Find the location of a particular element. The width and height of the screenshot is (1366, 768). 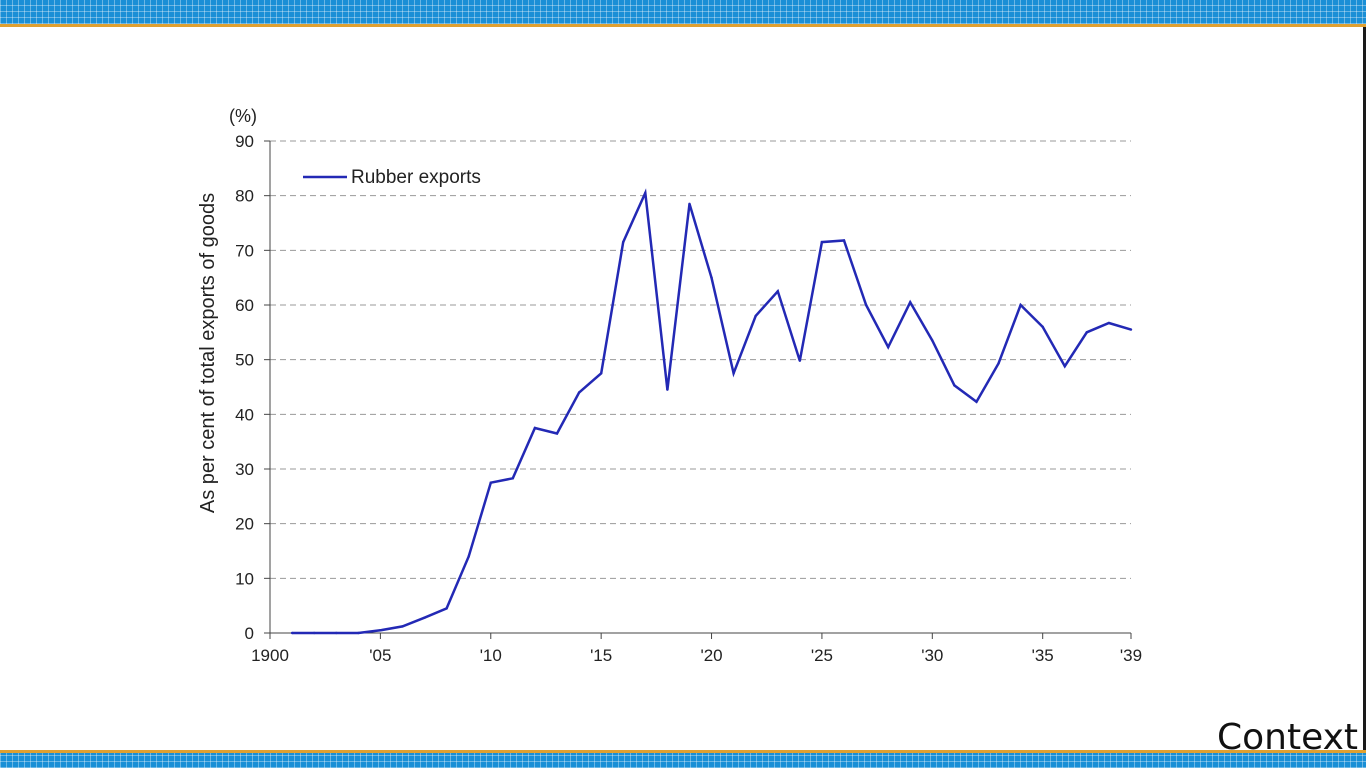

data-point-1913 is located at coordinates (557, 433).